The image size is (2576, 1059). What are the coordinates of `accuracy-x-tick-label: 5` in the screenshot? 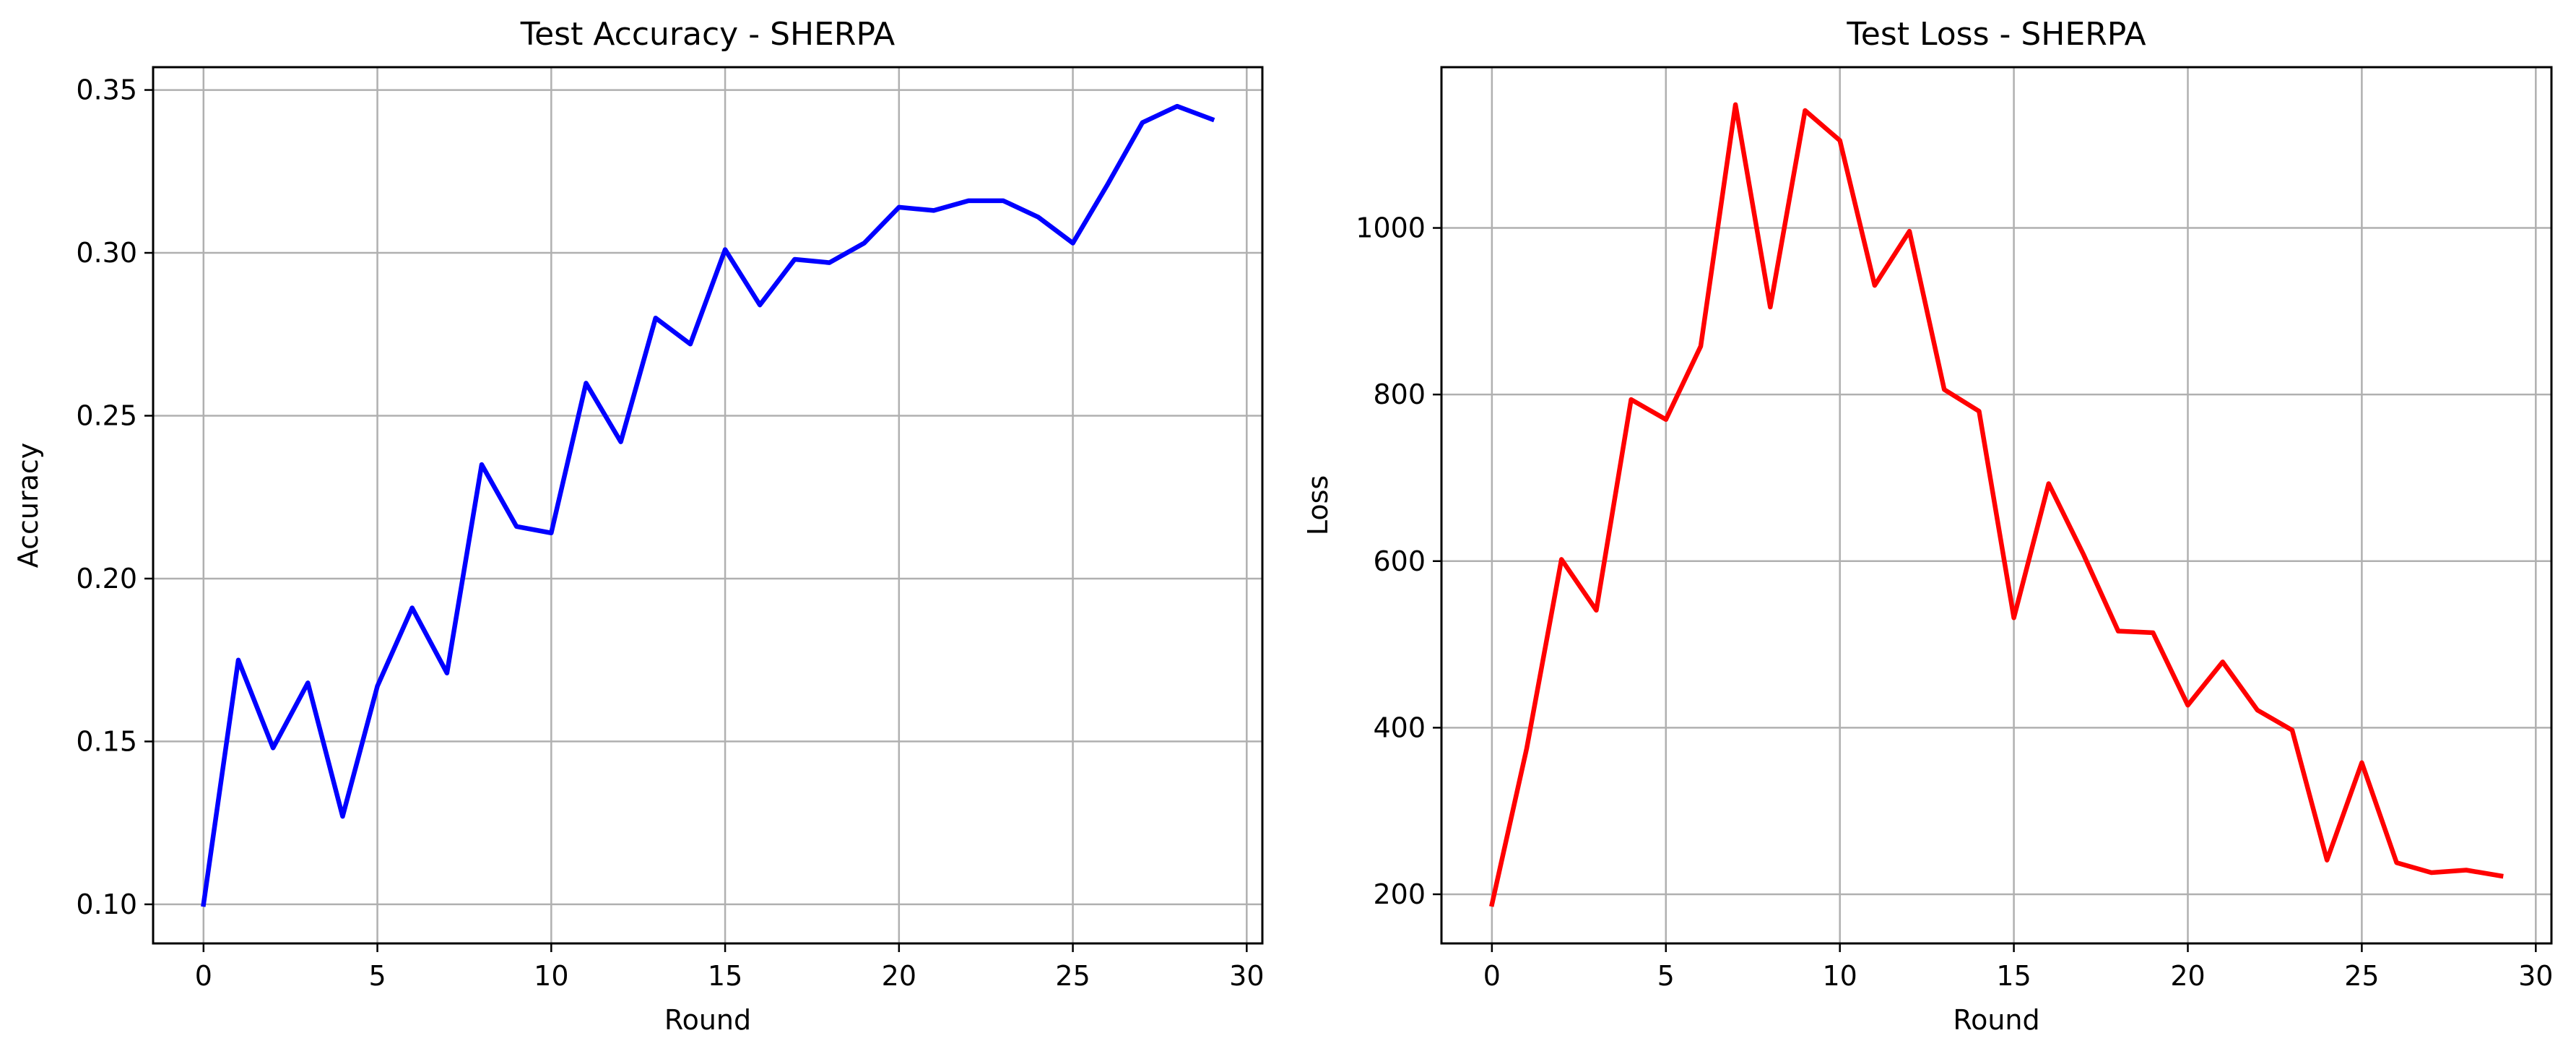 It's located at (377, 976).